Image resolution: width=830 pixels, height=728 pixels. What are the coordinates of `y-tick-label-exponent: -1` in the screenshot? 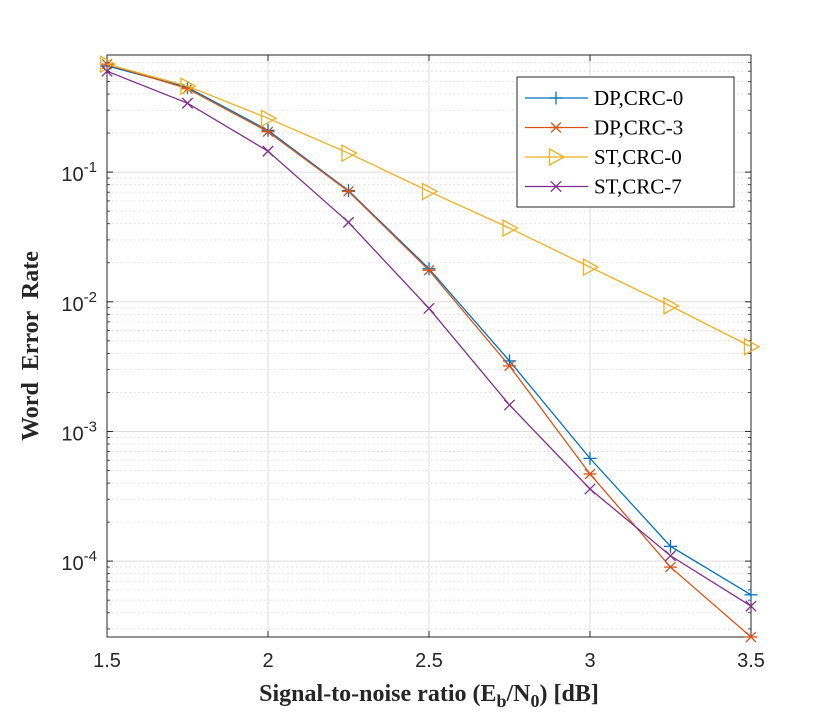 It's located at (90, 167).